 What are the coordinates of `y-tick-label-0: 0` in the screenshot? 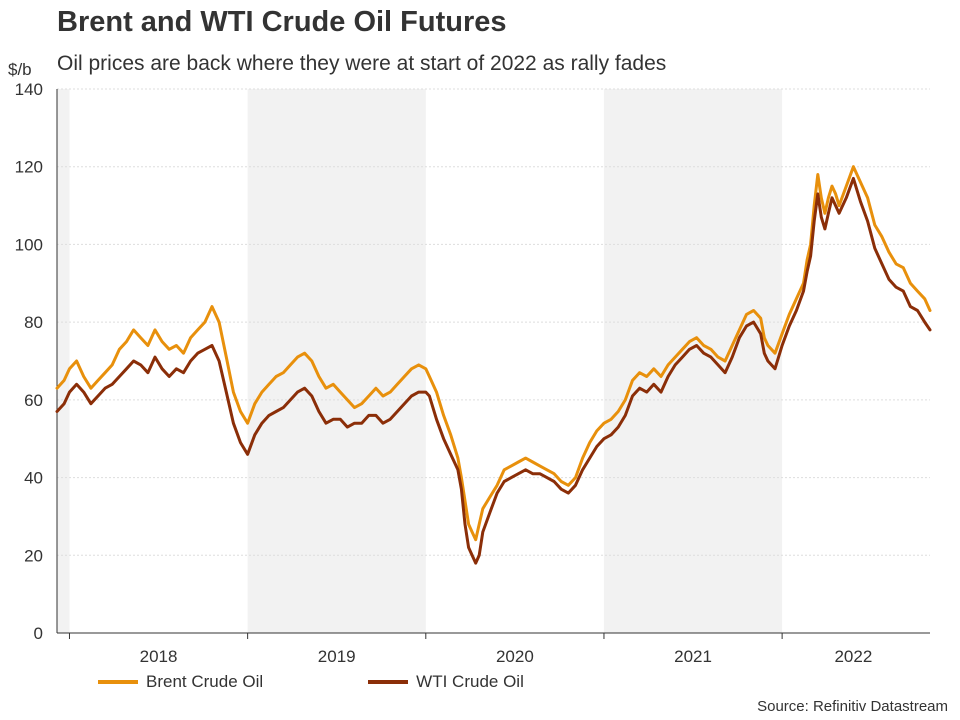 It's located at (38, 633).